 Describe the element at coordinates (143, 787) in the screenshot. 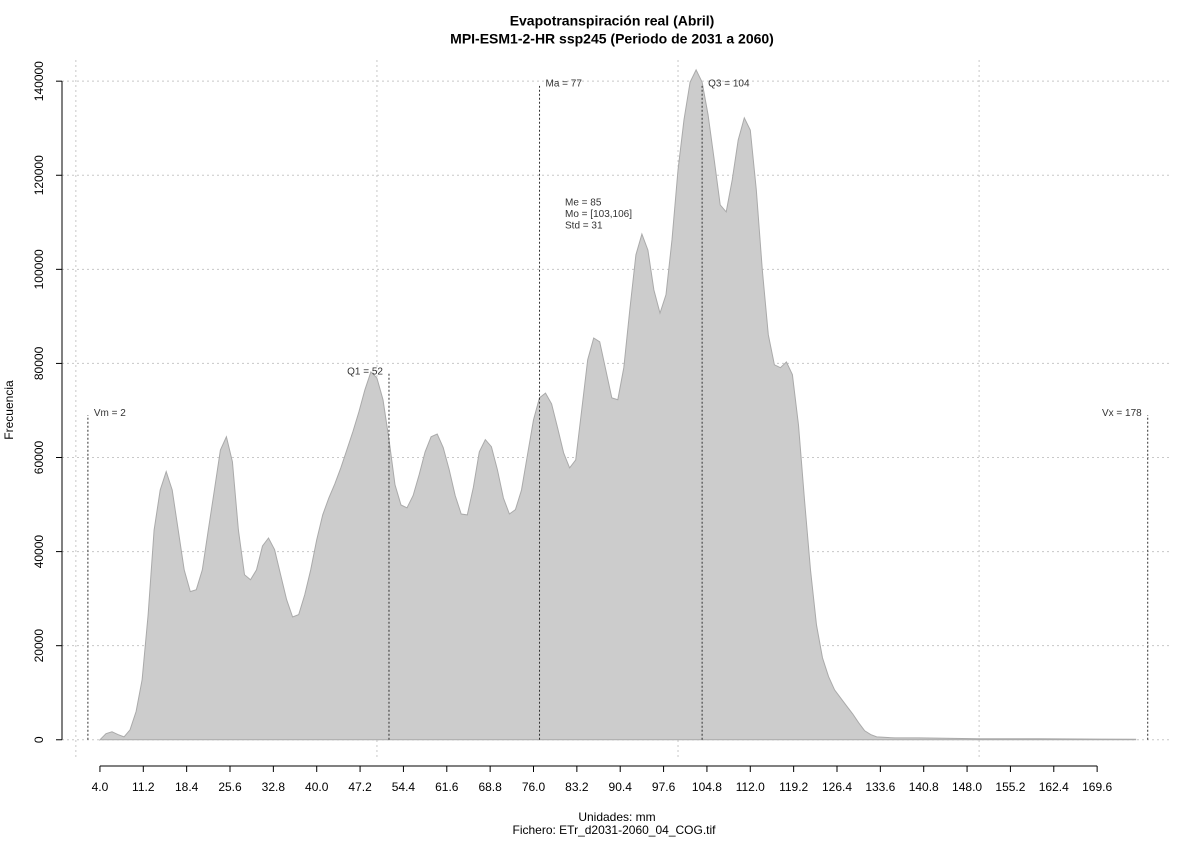

I see `x-tick-label: 11.2` at that location.